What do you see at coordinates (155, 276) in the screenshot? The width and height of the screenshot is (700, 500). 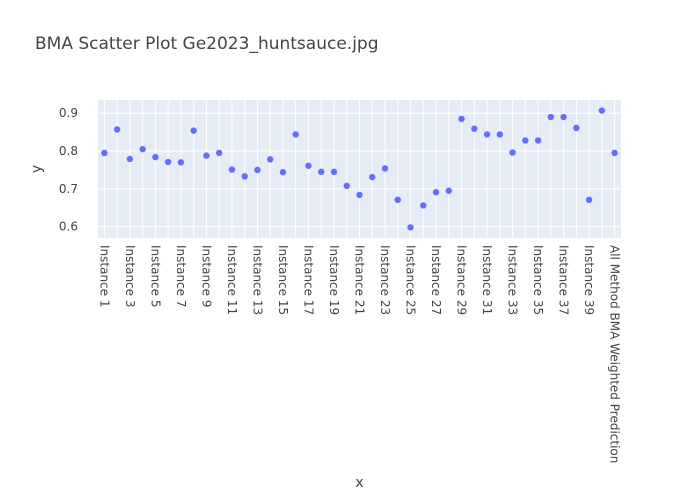 I see `x-tick-label: Instance 5` at bounding box center [155, 276].